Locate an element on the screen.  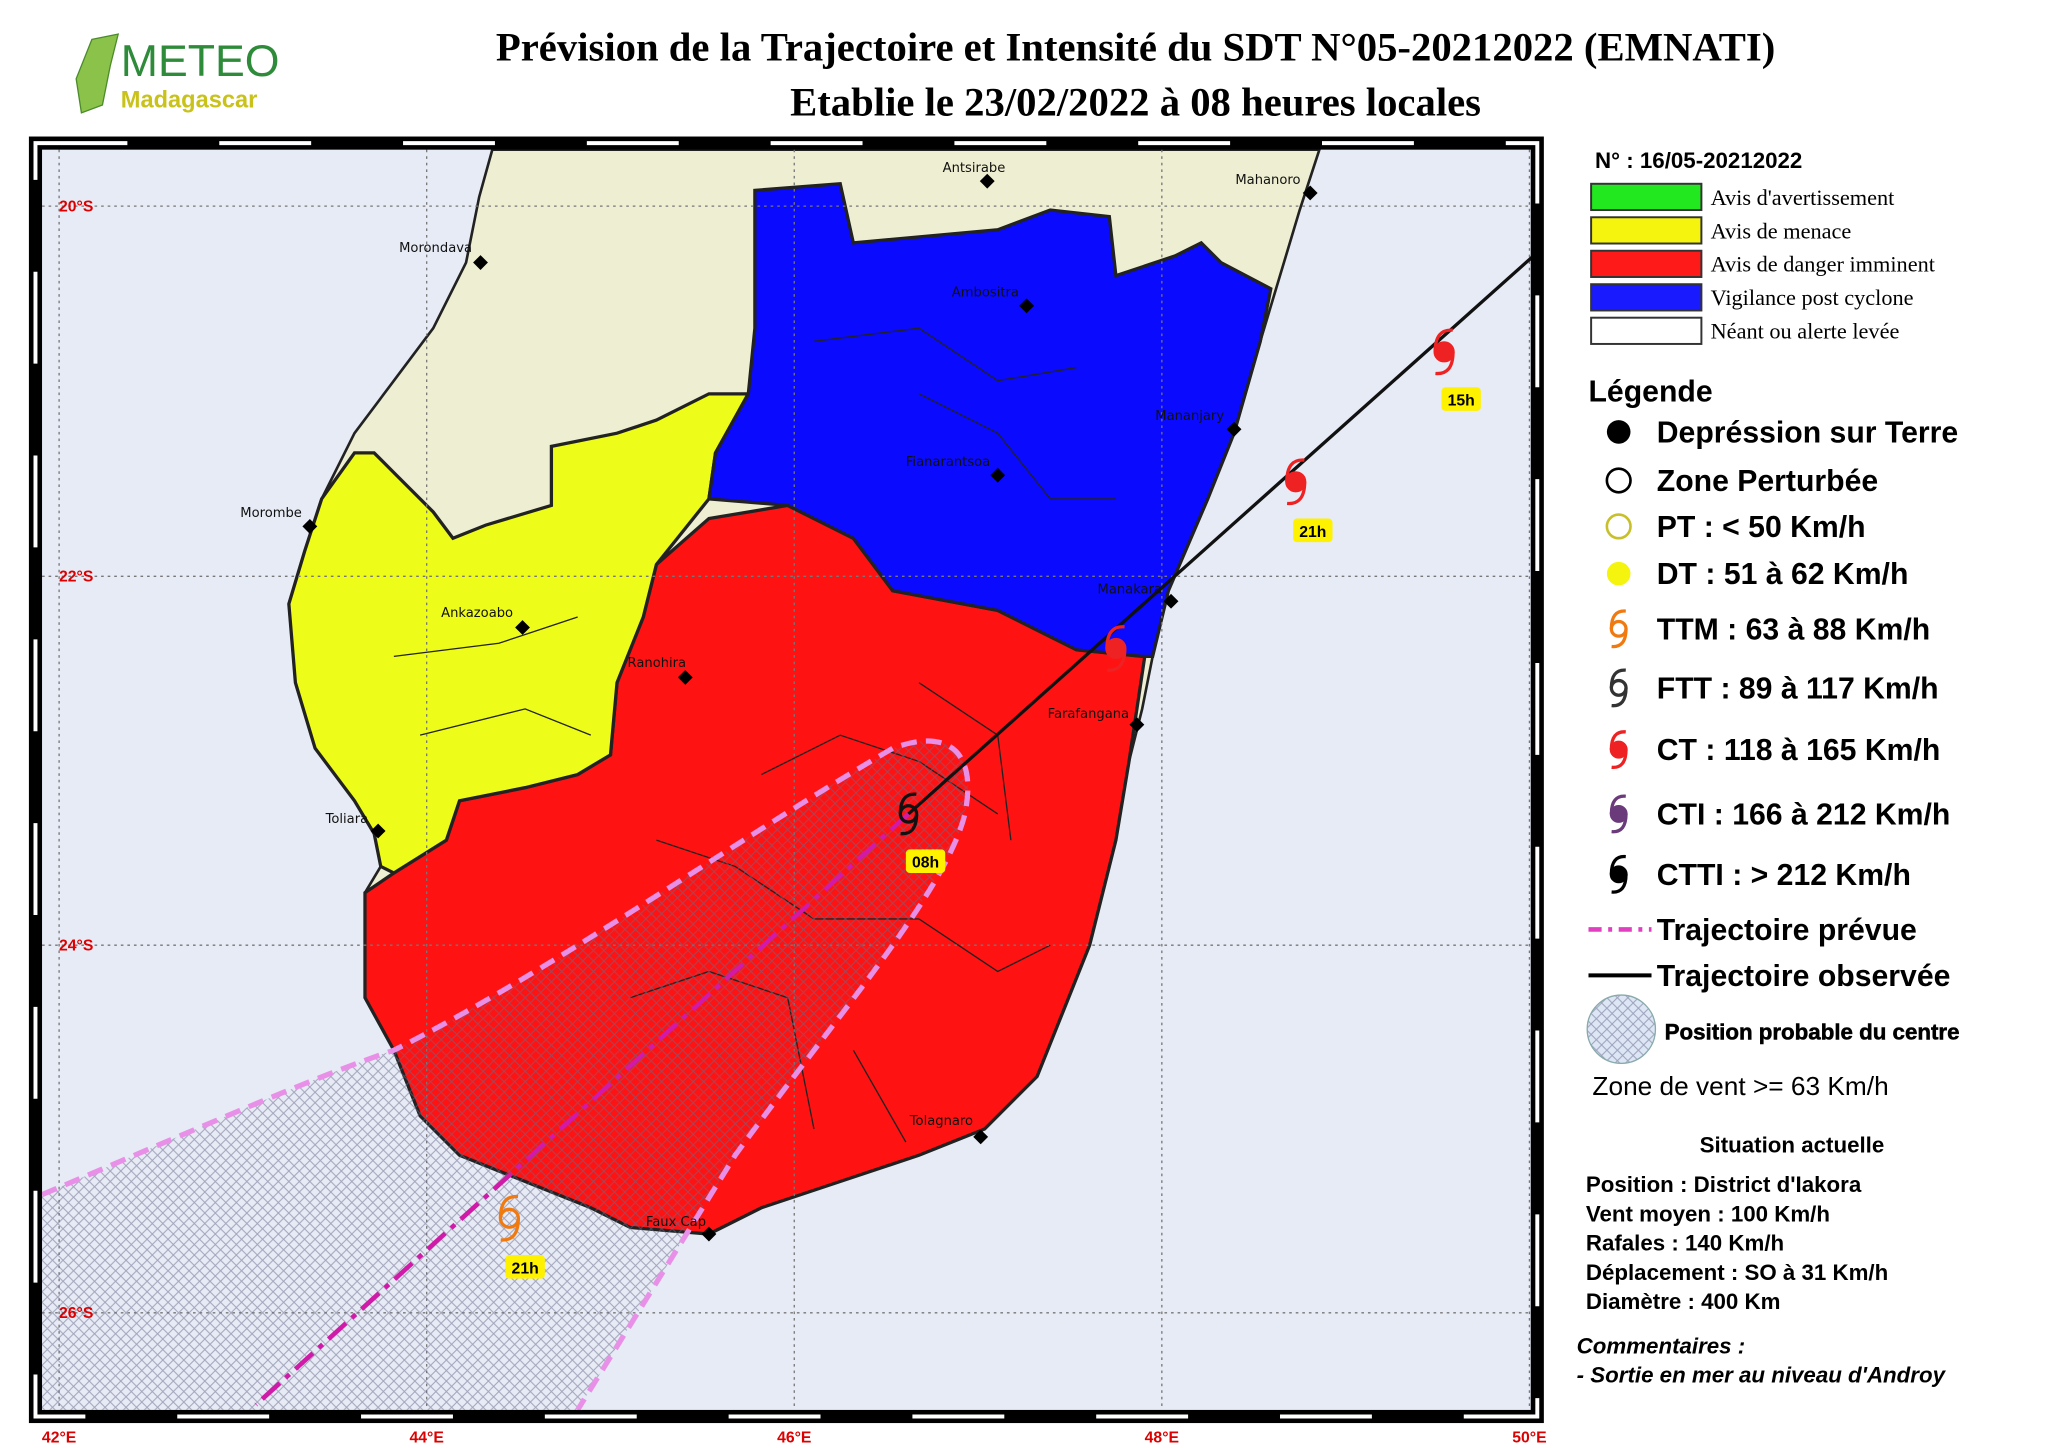
city-label: Morombe is located at coordinates (271, 513).